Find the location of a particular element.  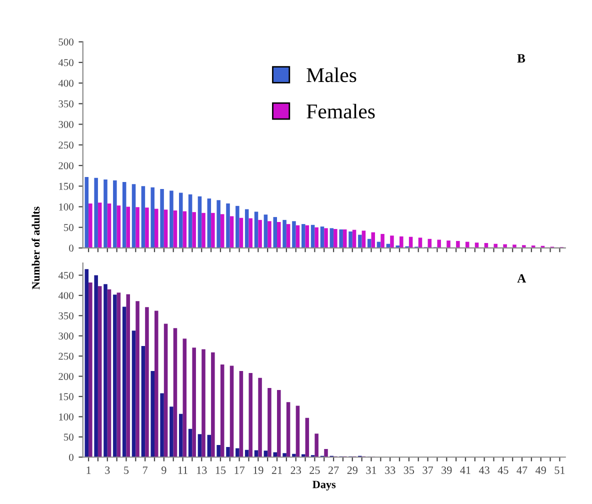

x-tick-label: 17 is located at coordinates (239, 470).